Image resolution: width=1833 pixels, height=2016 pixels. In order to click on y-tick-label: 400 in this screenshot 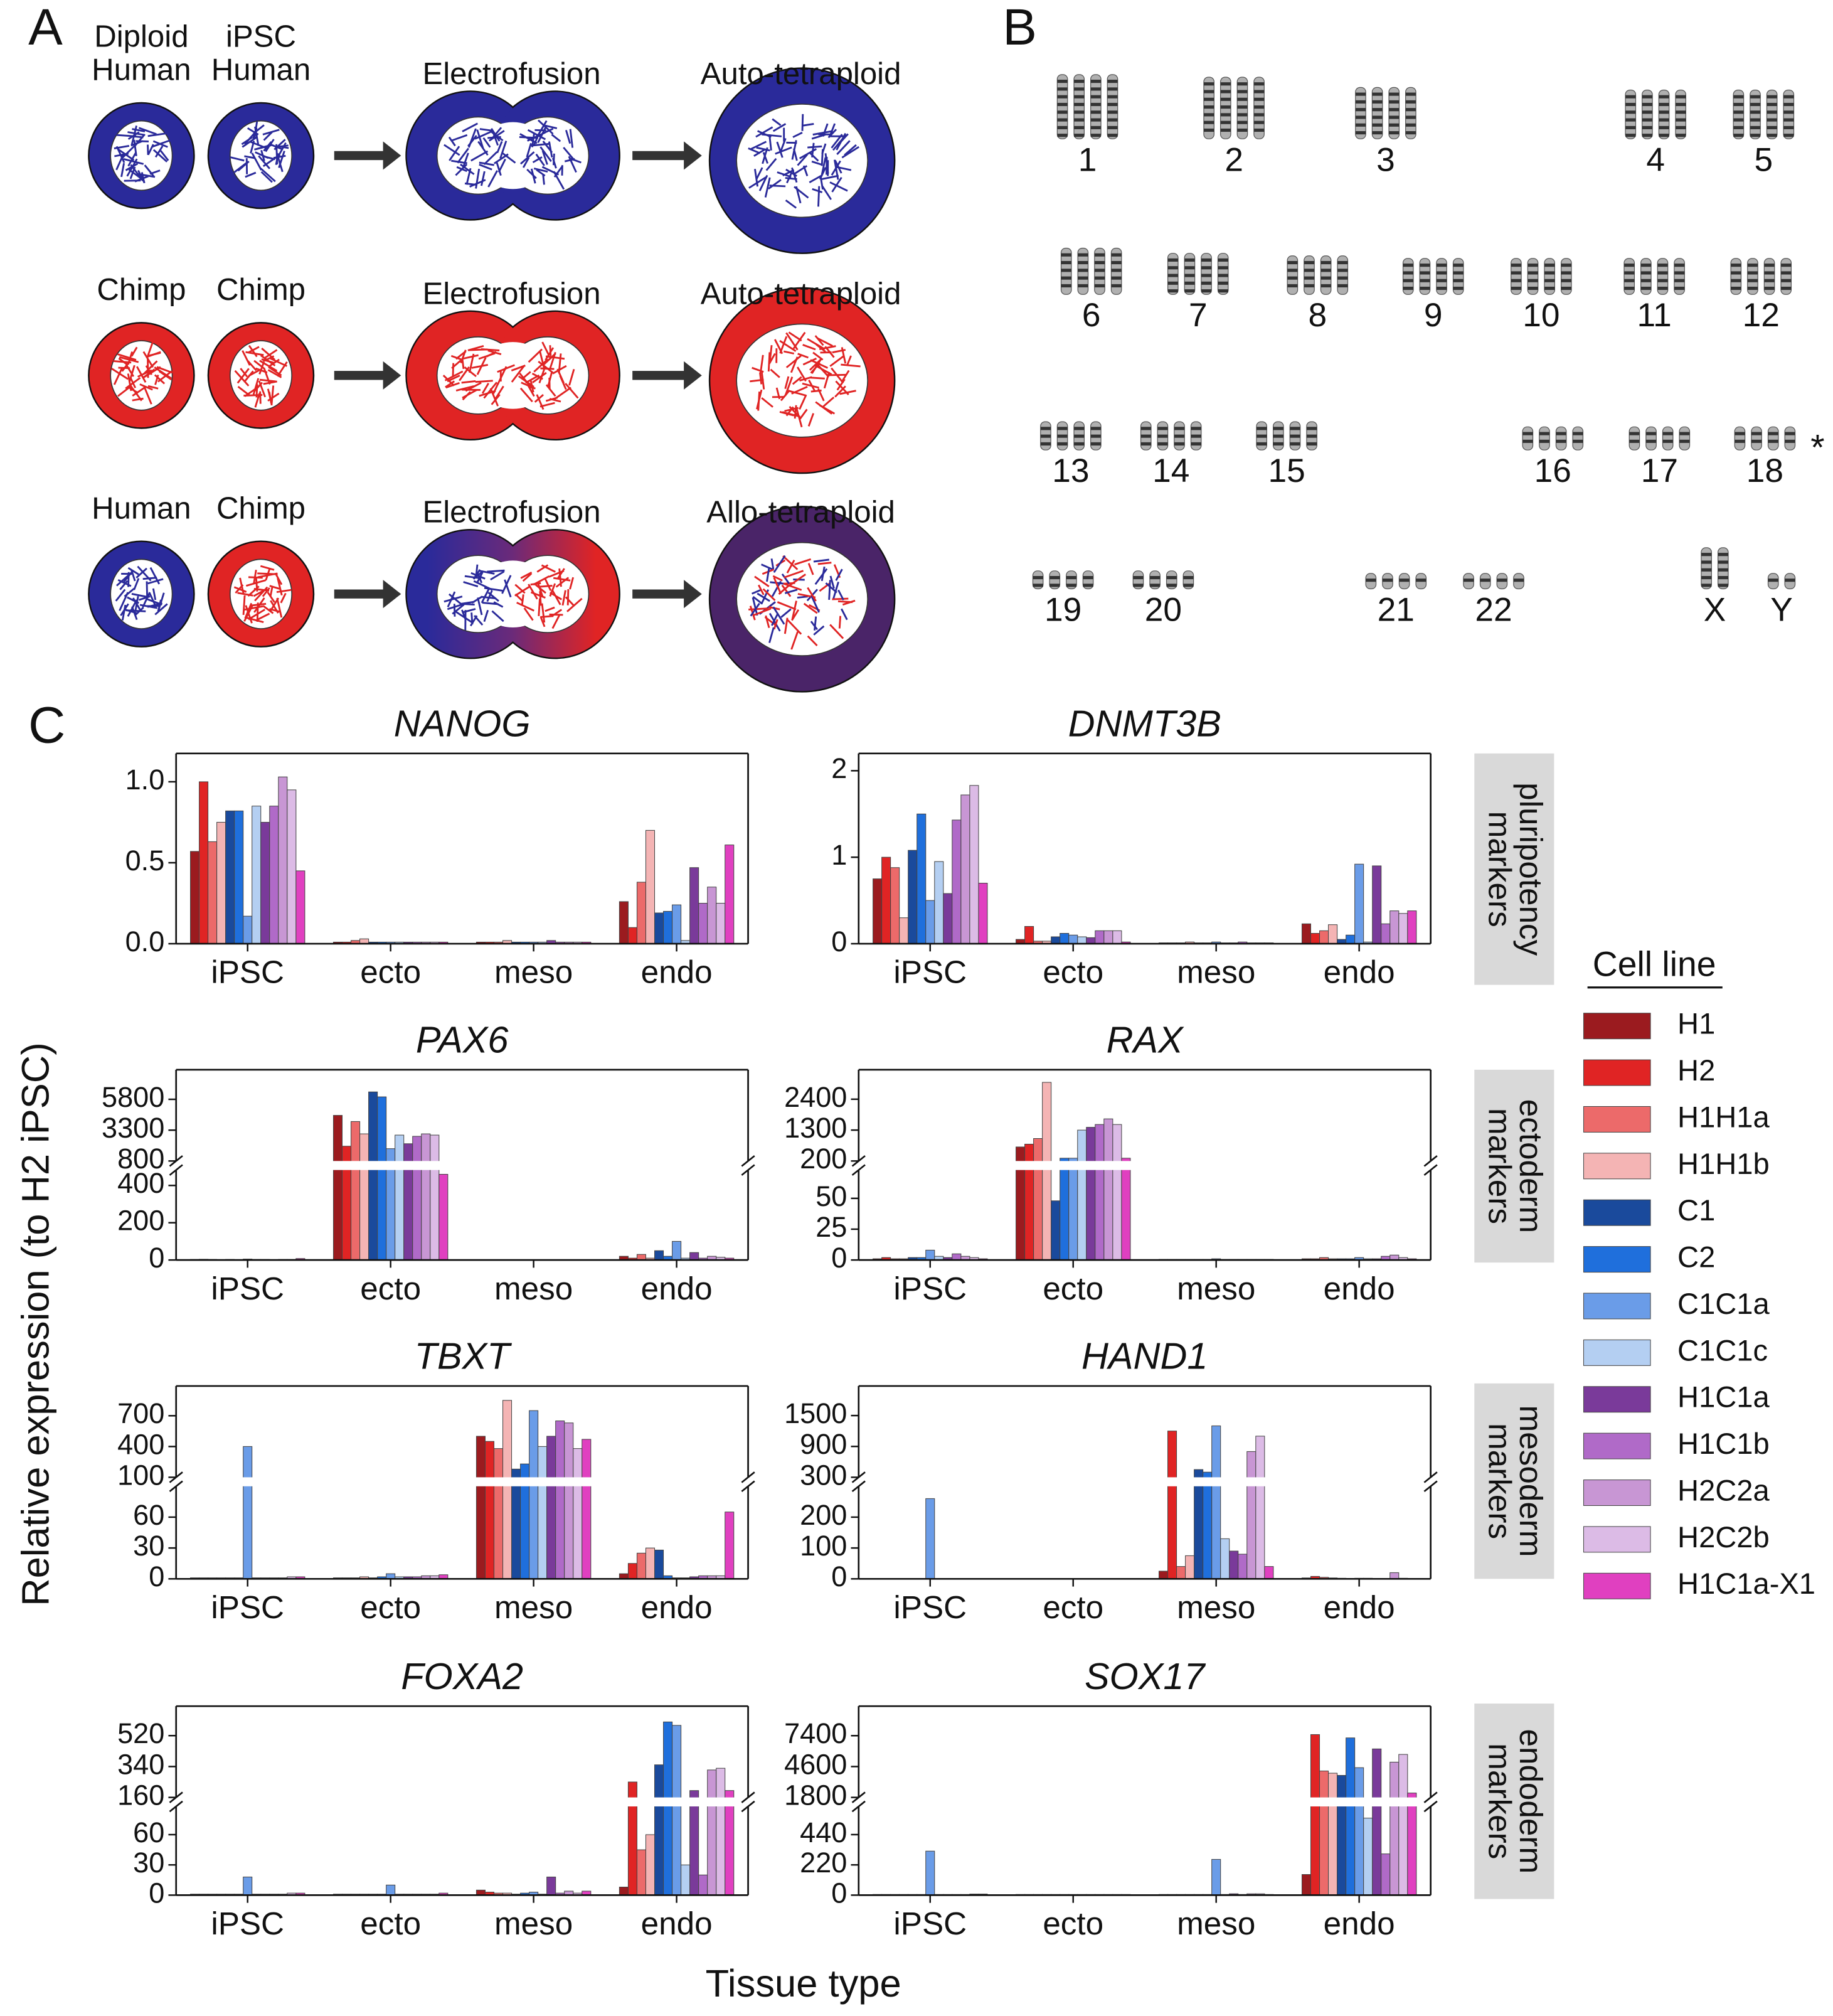, I will do `click(140, 1444)`.